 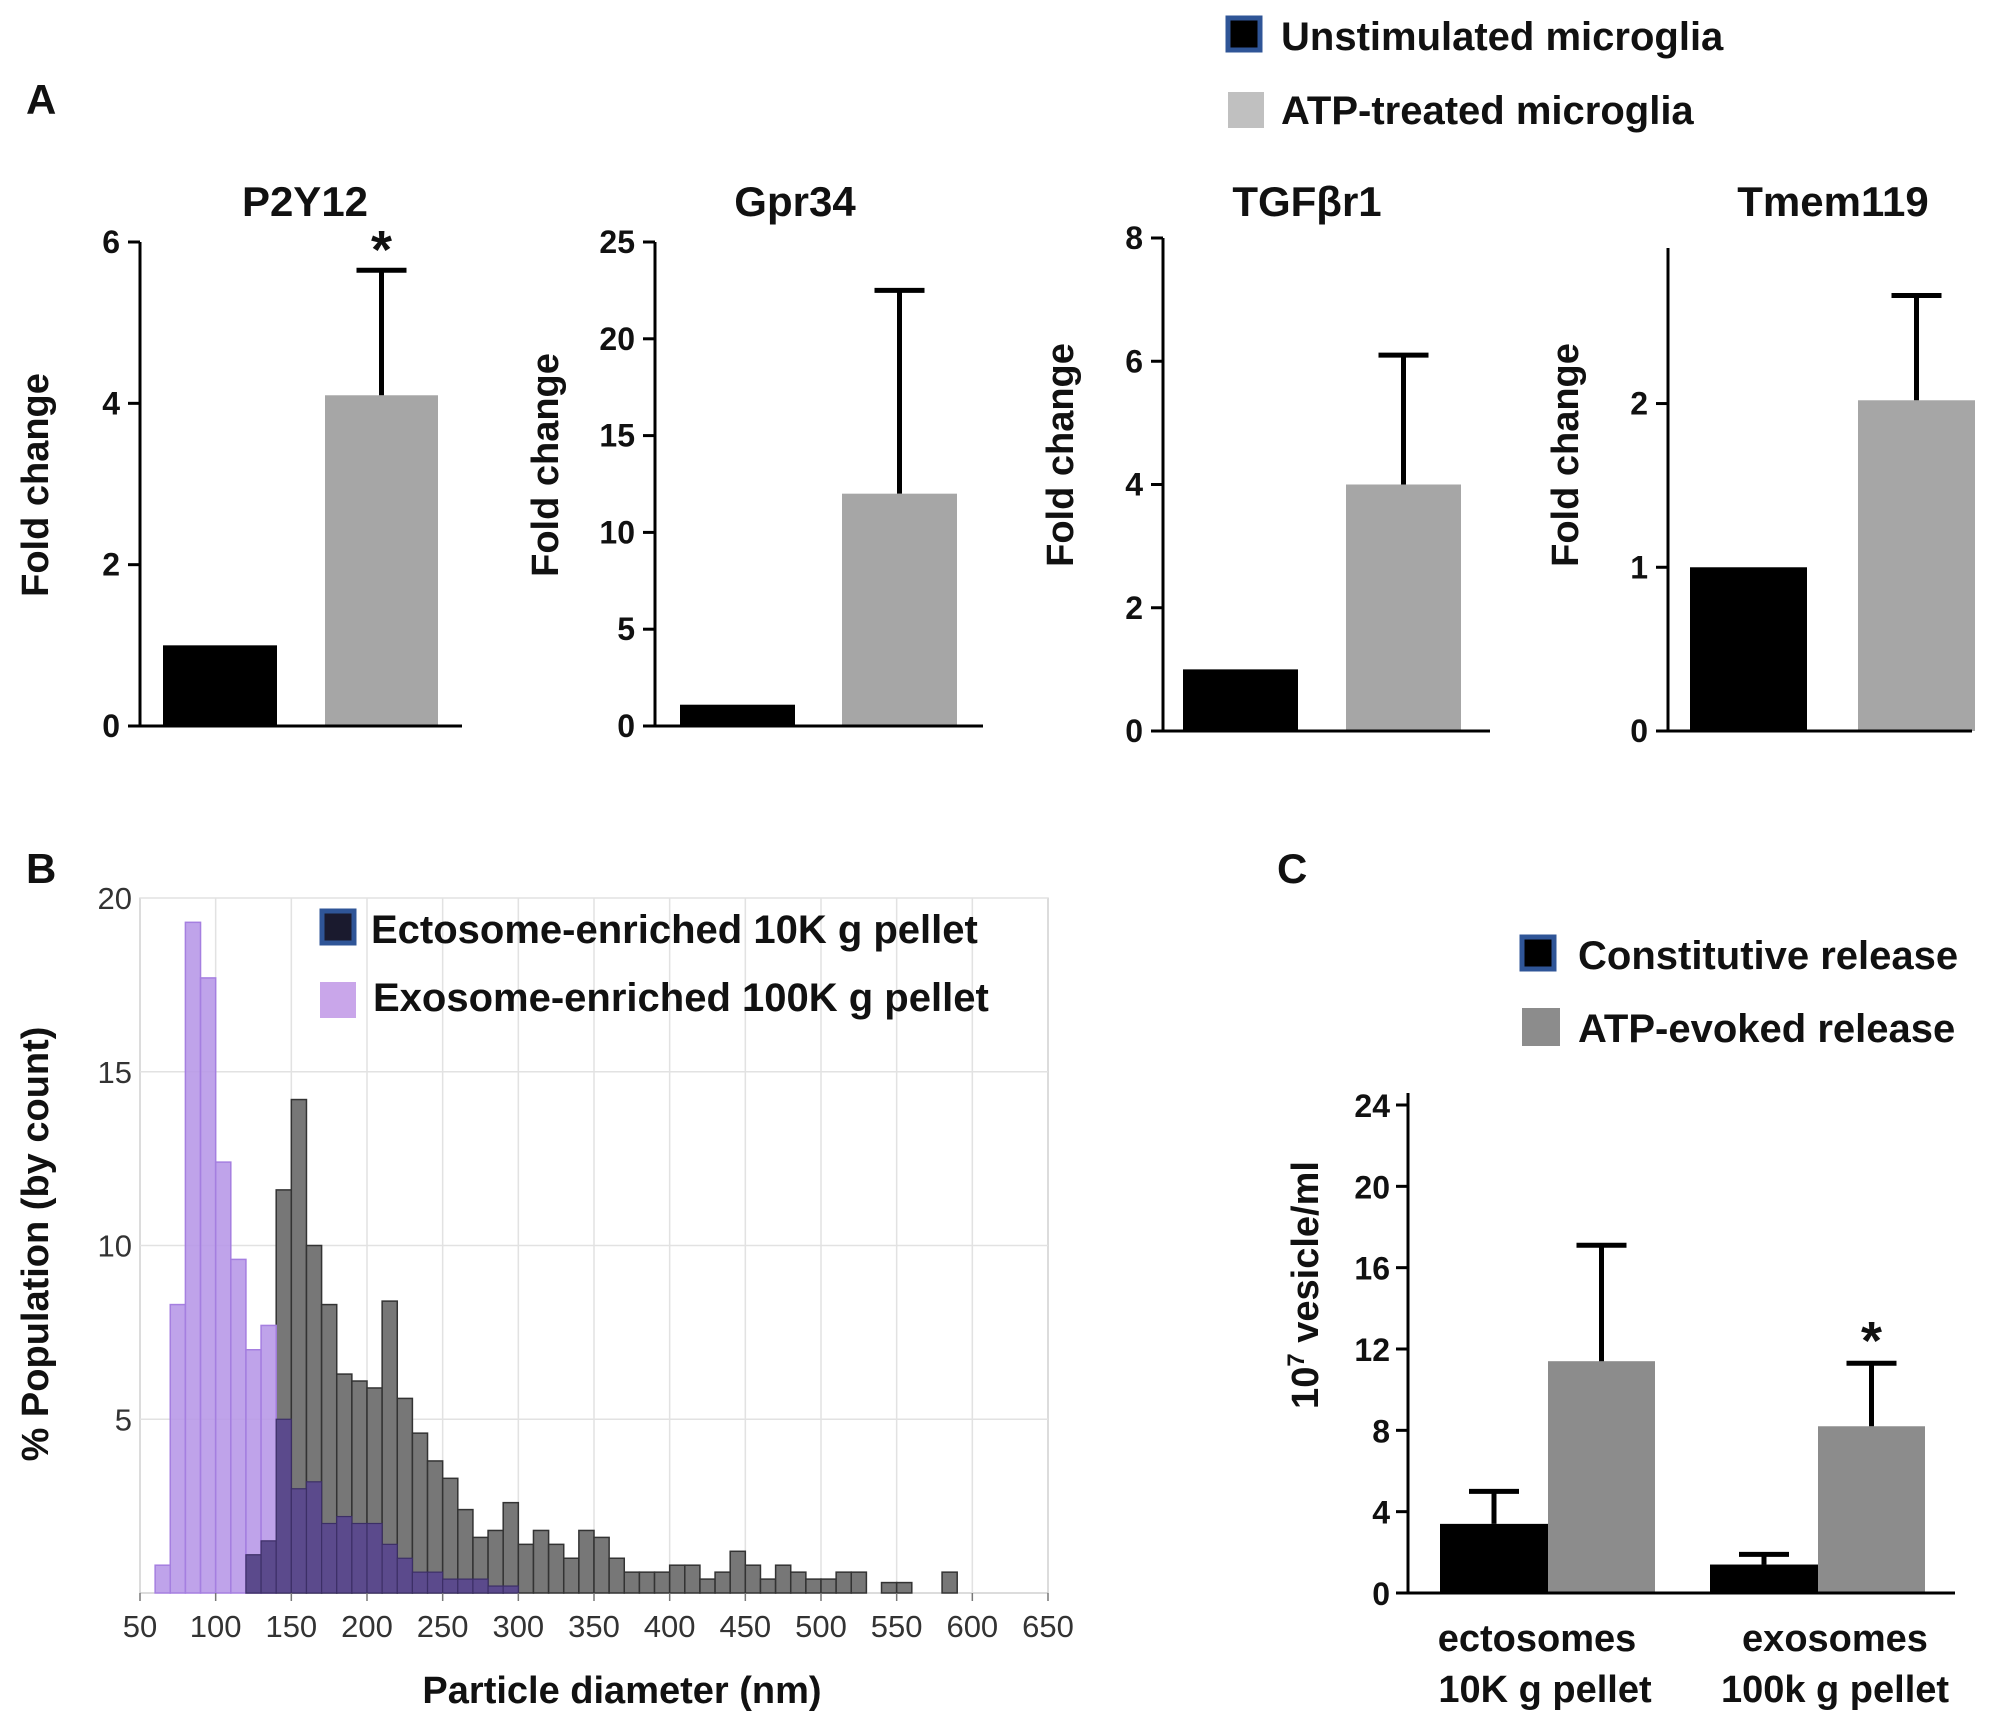 What do you see at coordinates (111, 242) in the screenshot?
I see `y-tick-label: 6` at bounding box center [111, 242].